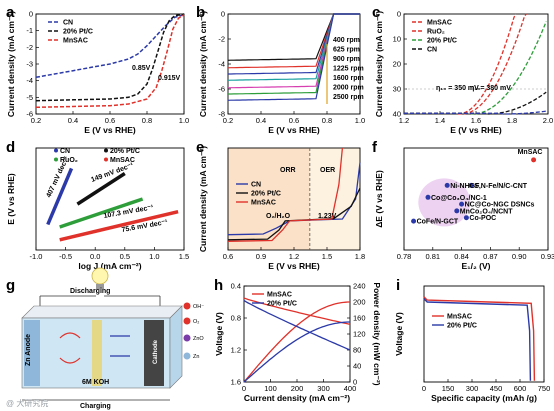 The height and width of the screenshot is (411, 554). I want to click on annotation-eta-mnsac: η₁₀ = 350 mV, so click(457, 88).